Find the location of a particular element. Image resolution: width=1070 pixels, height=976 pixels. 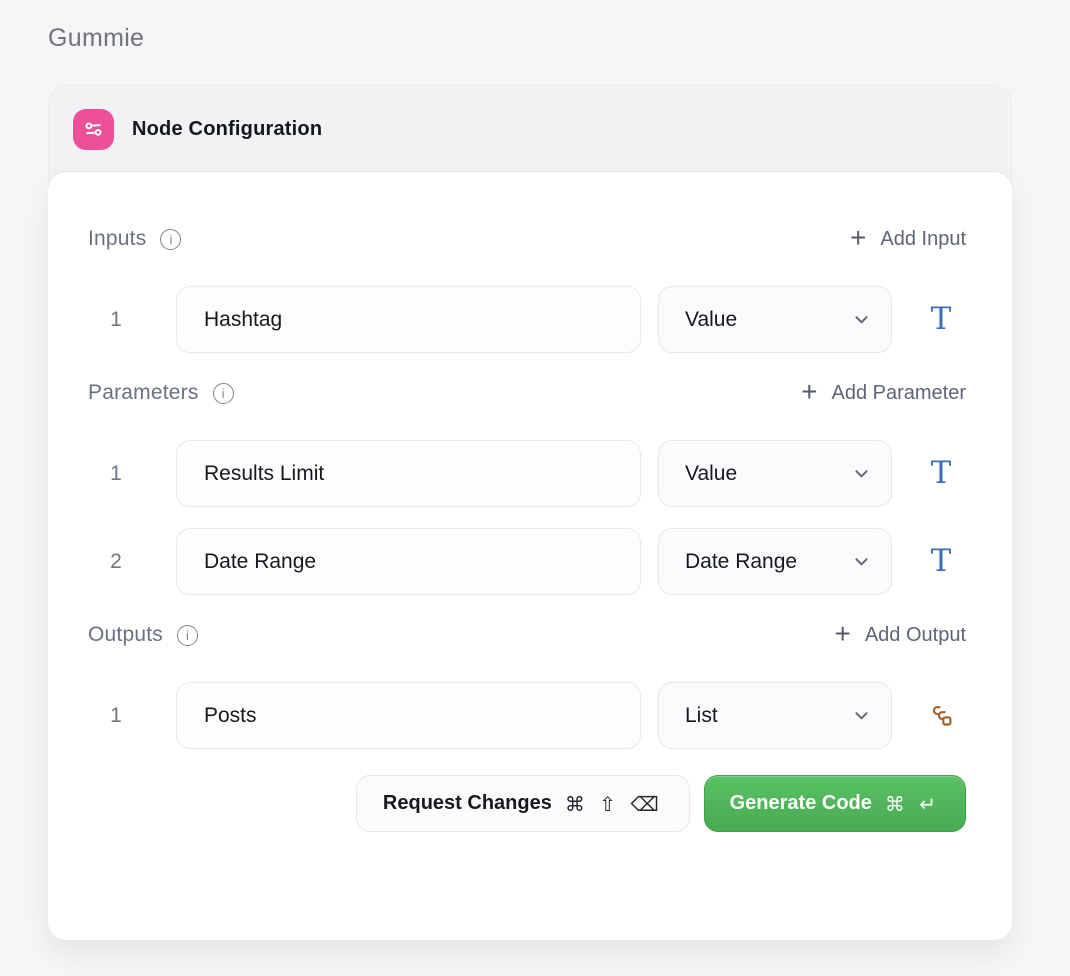

parameter-type-select: Value is located at coordinates (775, 473).